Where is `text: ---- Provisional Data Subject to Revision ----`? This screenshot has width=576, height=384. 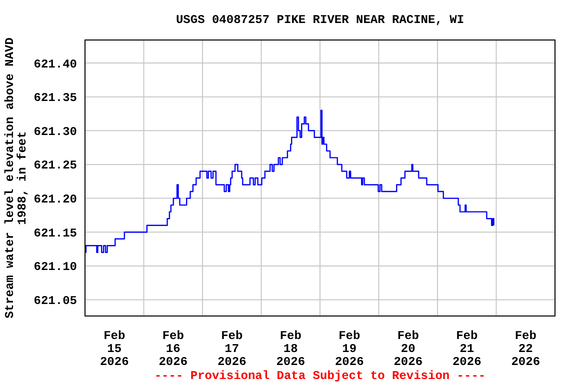 text: ---- Provisional Data Subject to Revision ---- is located at coordinates (320, 376).